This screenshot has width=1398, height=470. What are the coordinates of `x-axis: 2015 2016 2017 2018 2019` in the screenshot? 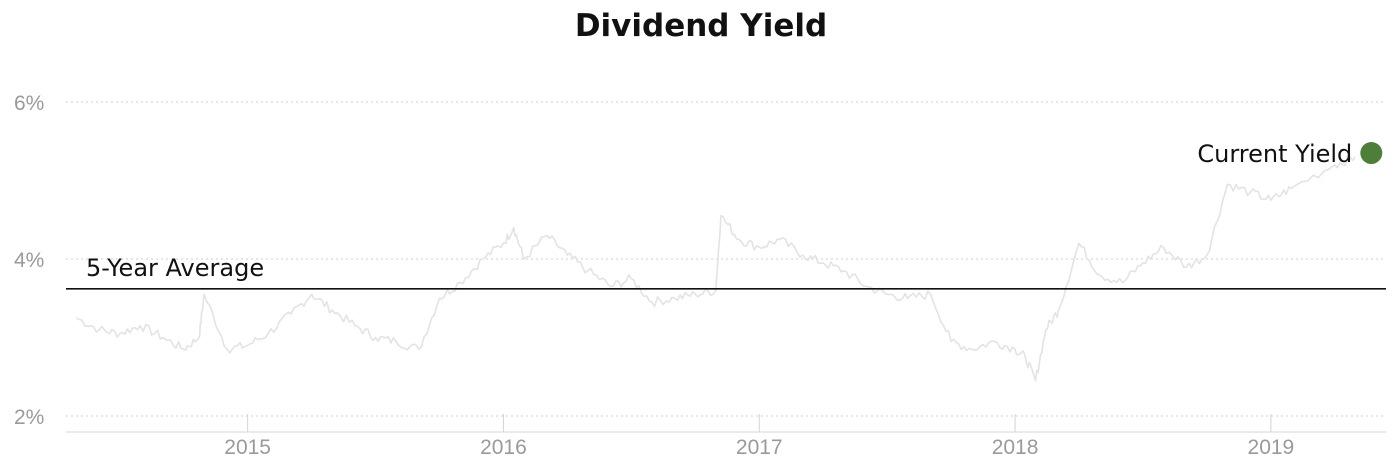 It's located at (759, 436).